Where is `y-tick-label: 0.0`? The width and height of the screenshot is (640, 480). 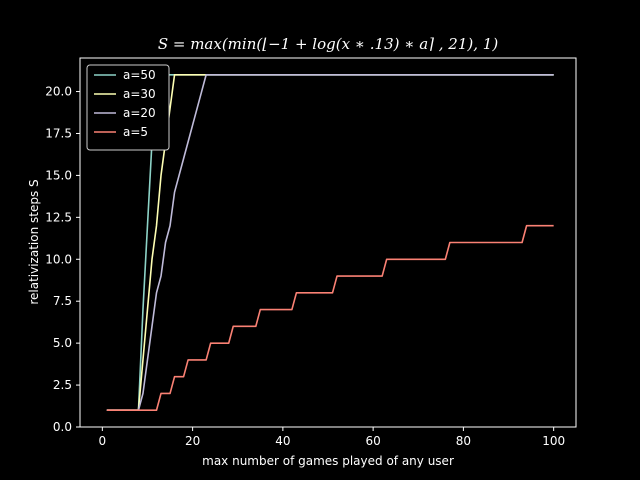
y-tick-label: 0.0 is located at coordinates (62, 427).